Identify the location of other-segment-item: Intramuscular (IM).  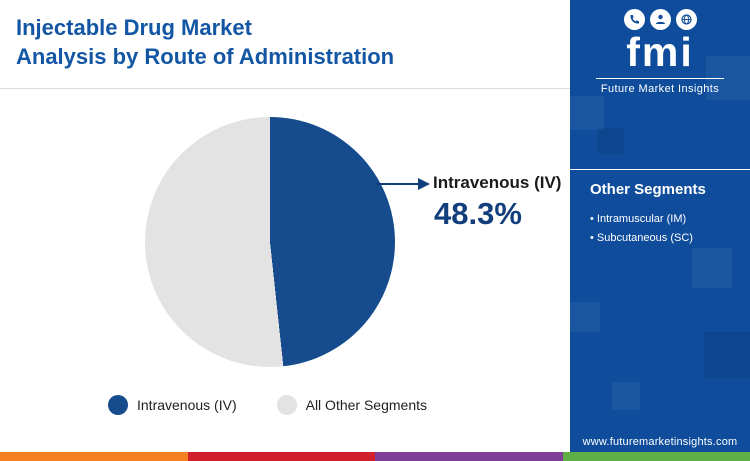
(641, 219).